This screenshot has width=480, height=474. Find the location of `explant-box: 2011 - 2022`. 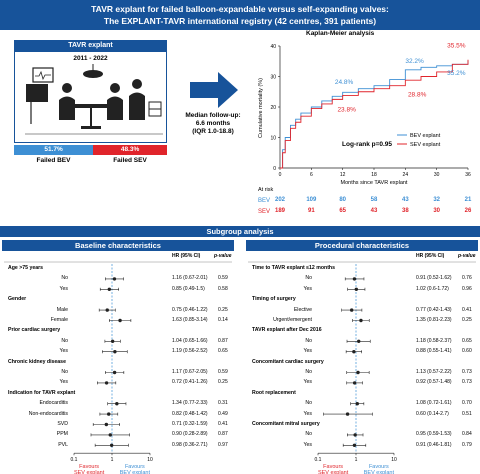

explant-box: 2011 - 2022 is located at coordinates (90, 97).